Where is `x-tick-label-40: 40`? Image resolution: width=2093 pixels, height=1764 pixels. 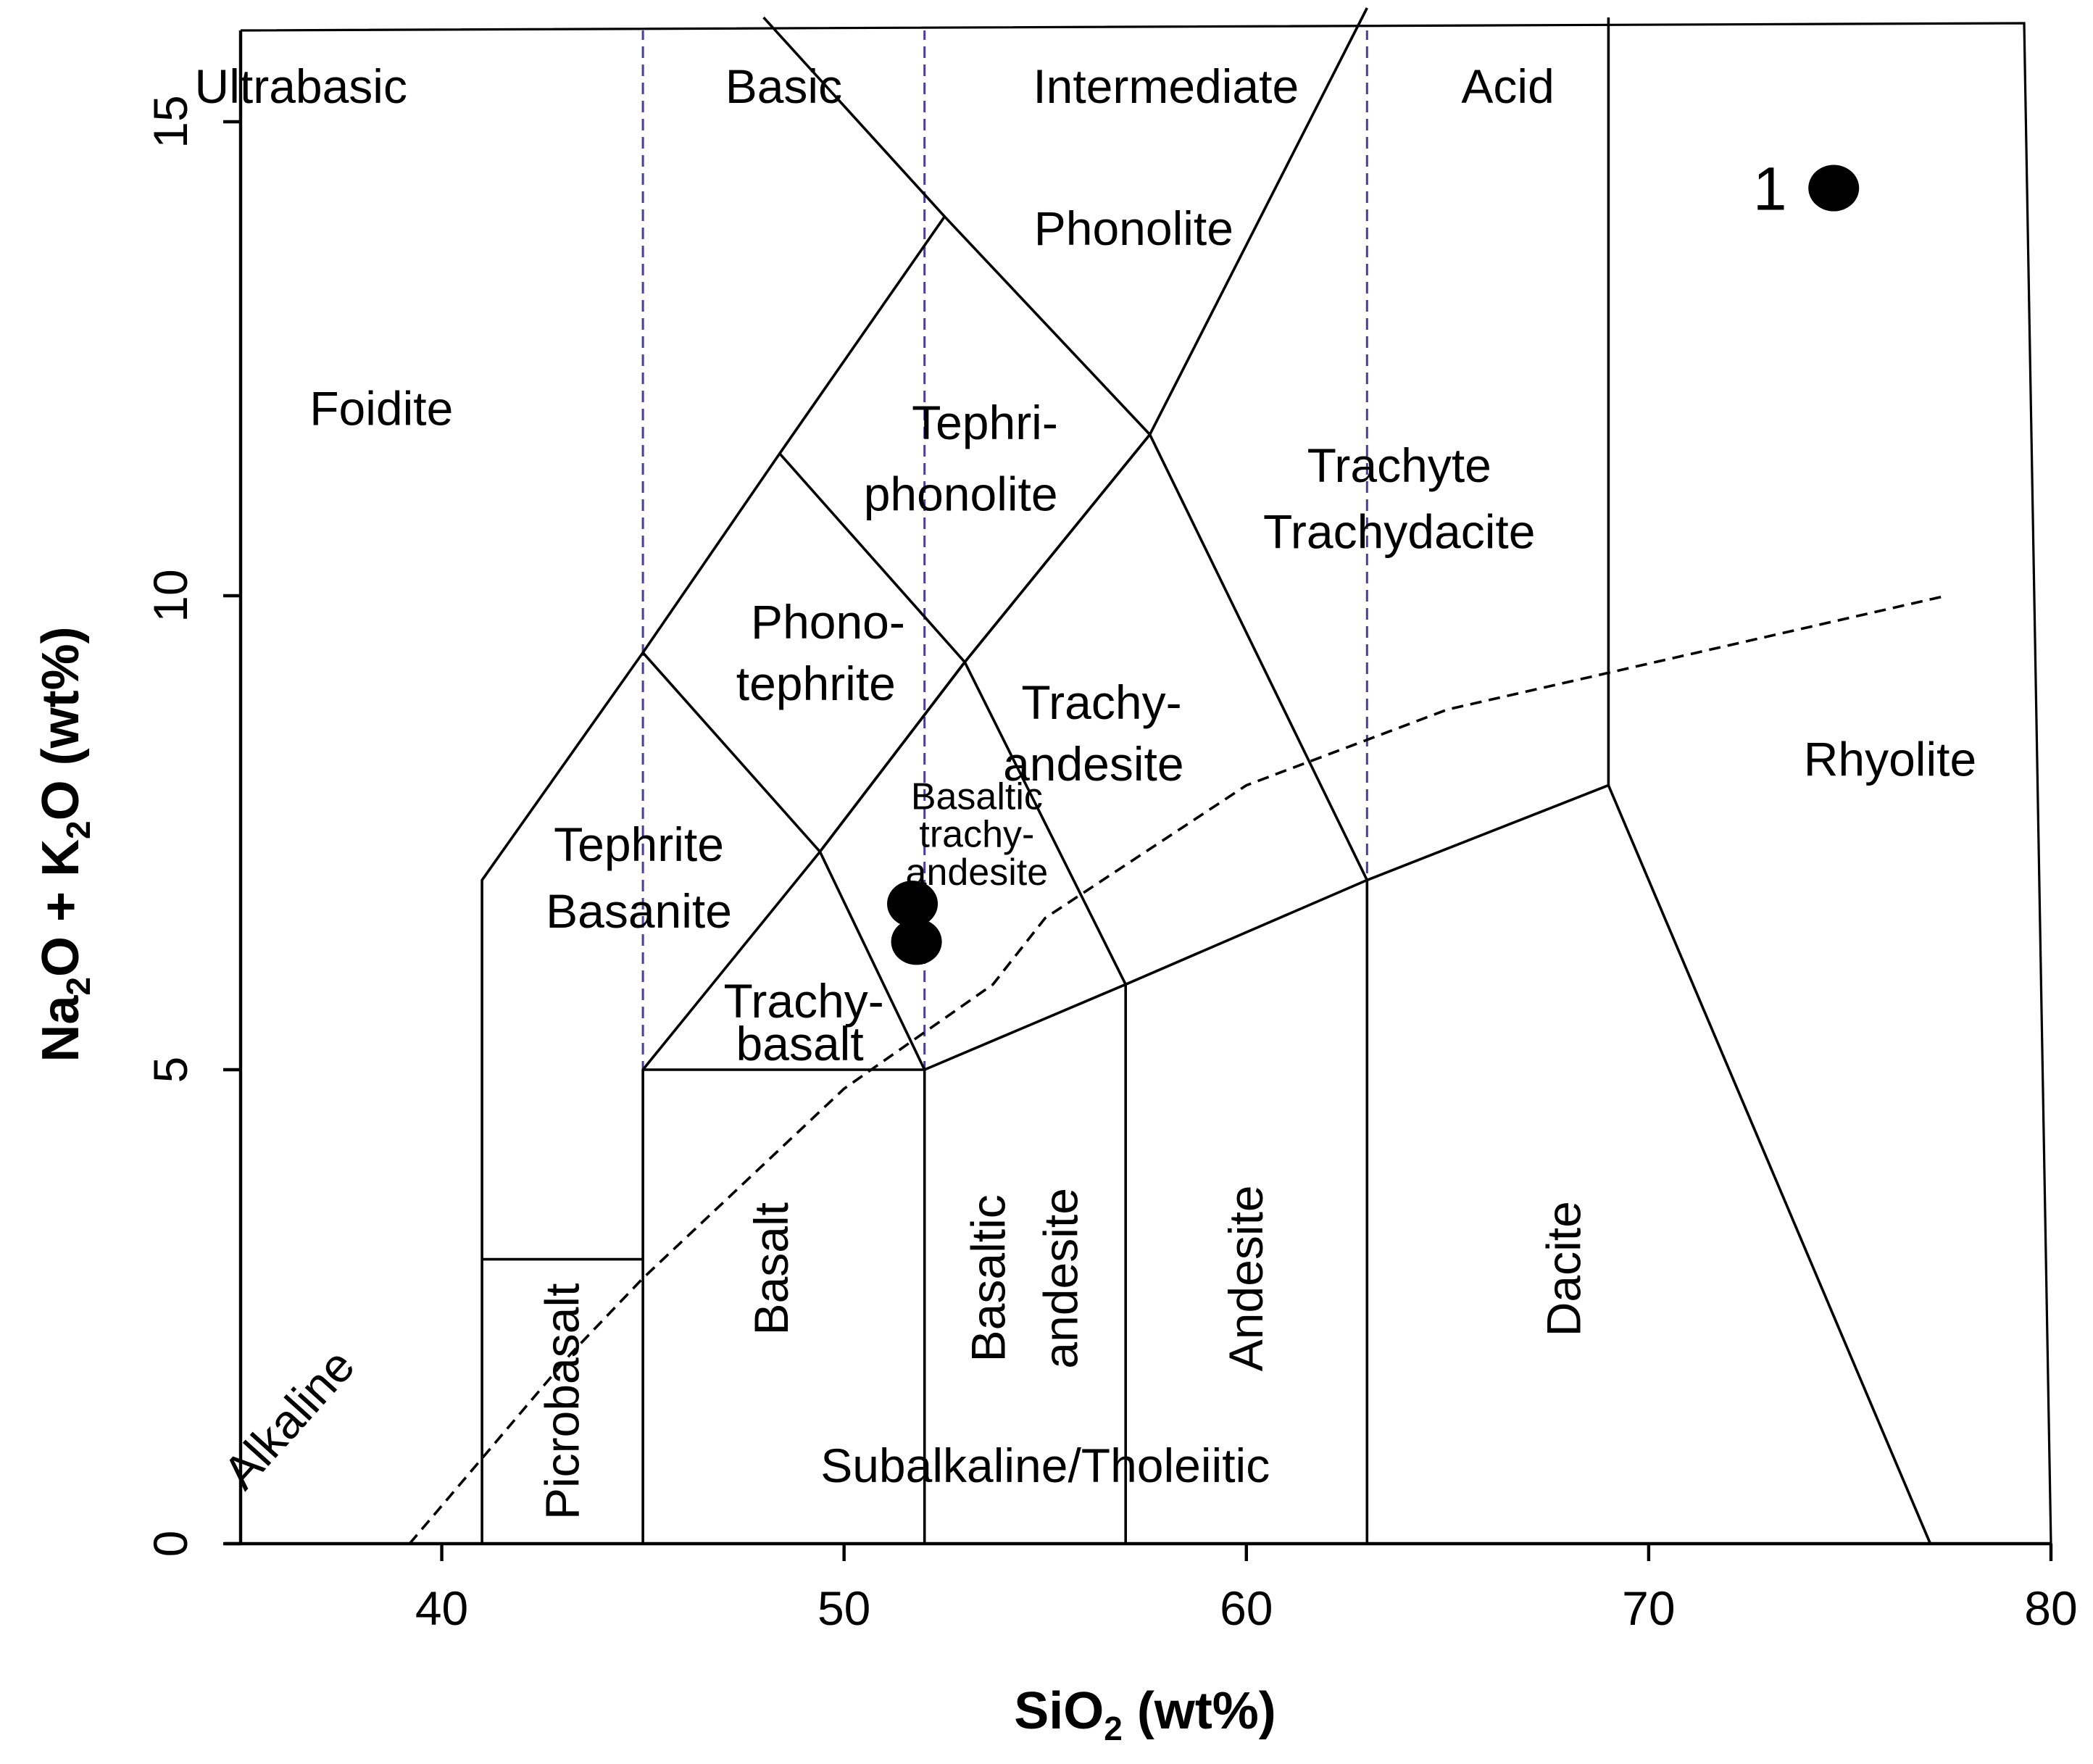 x-tick-label-40: 40 is located at coordinates (441, 1608).